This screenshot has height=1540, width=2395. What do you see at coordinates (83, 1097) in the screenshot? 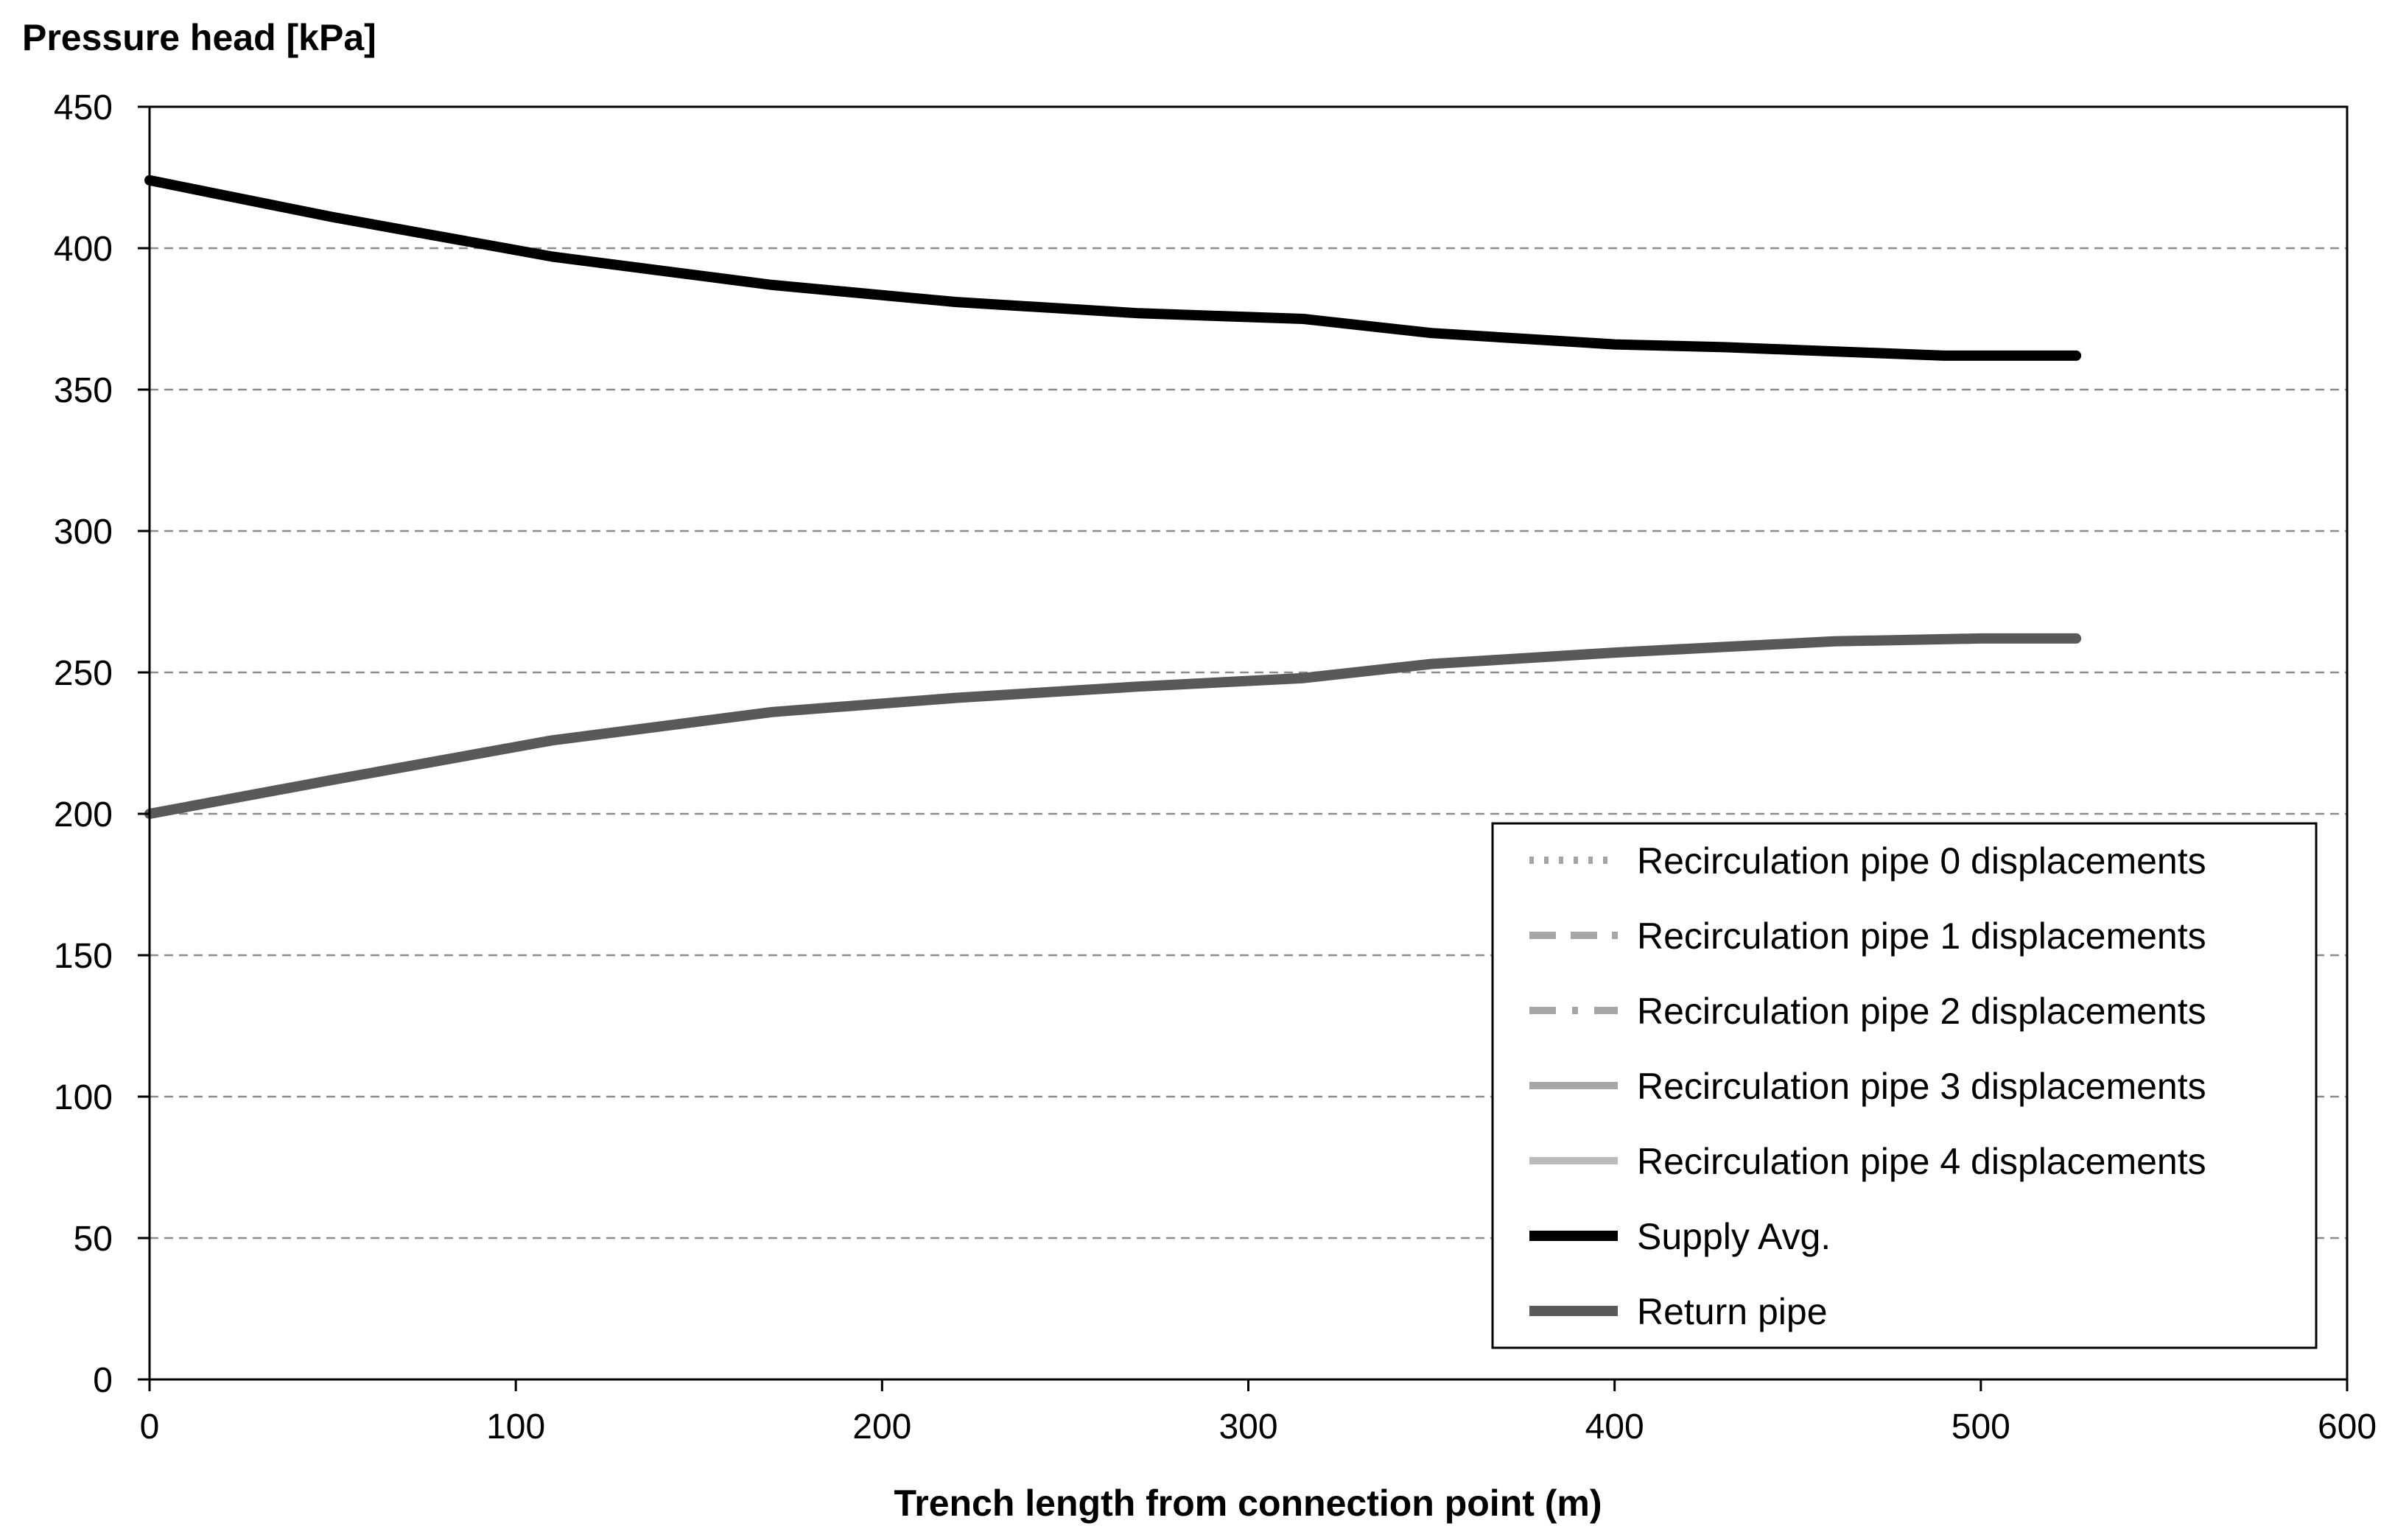
I see `y-tick-label-100: 100` at bounding box center [83, 1097].